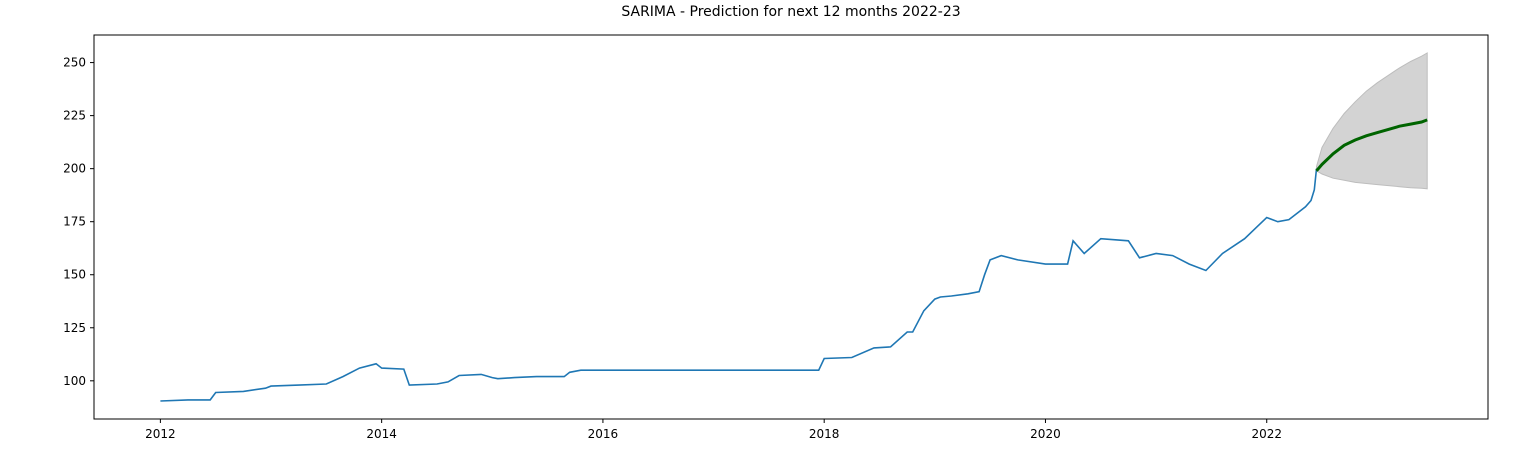  I want to click on x-tick-label: 2016, so click(603, 434).